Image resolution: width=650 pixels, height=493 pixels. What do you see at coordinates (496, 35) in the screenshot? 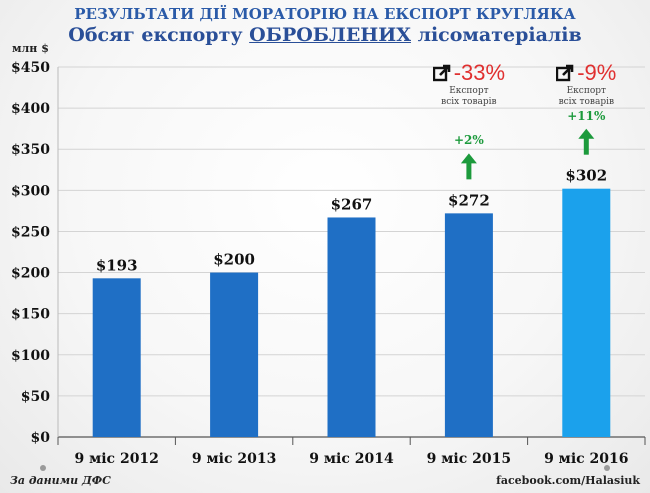
I see `title-part-2: лісоматеріалів` at bounding box center [496, 35].